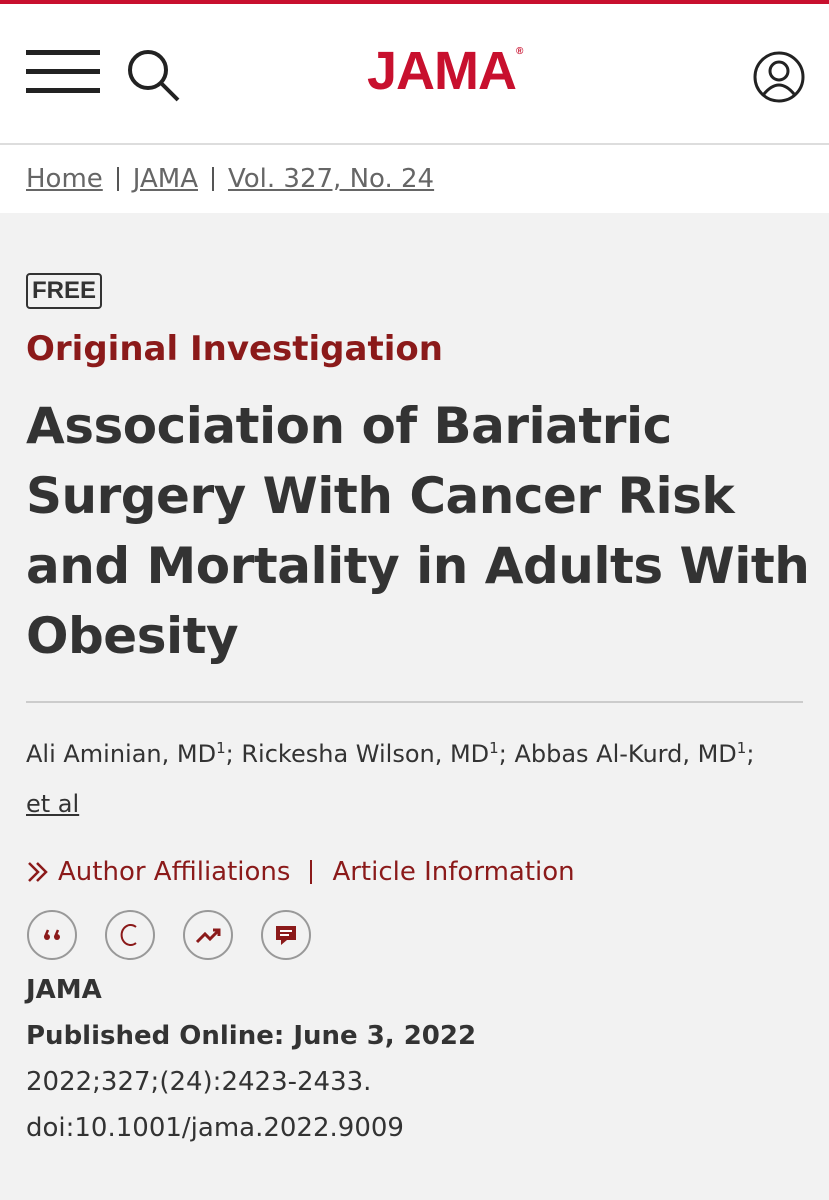 The image size is (829, 1200). Describe the element at coordinates (53, 804) in the screenshot. I see `et-al-link: et al` at that location.